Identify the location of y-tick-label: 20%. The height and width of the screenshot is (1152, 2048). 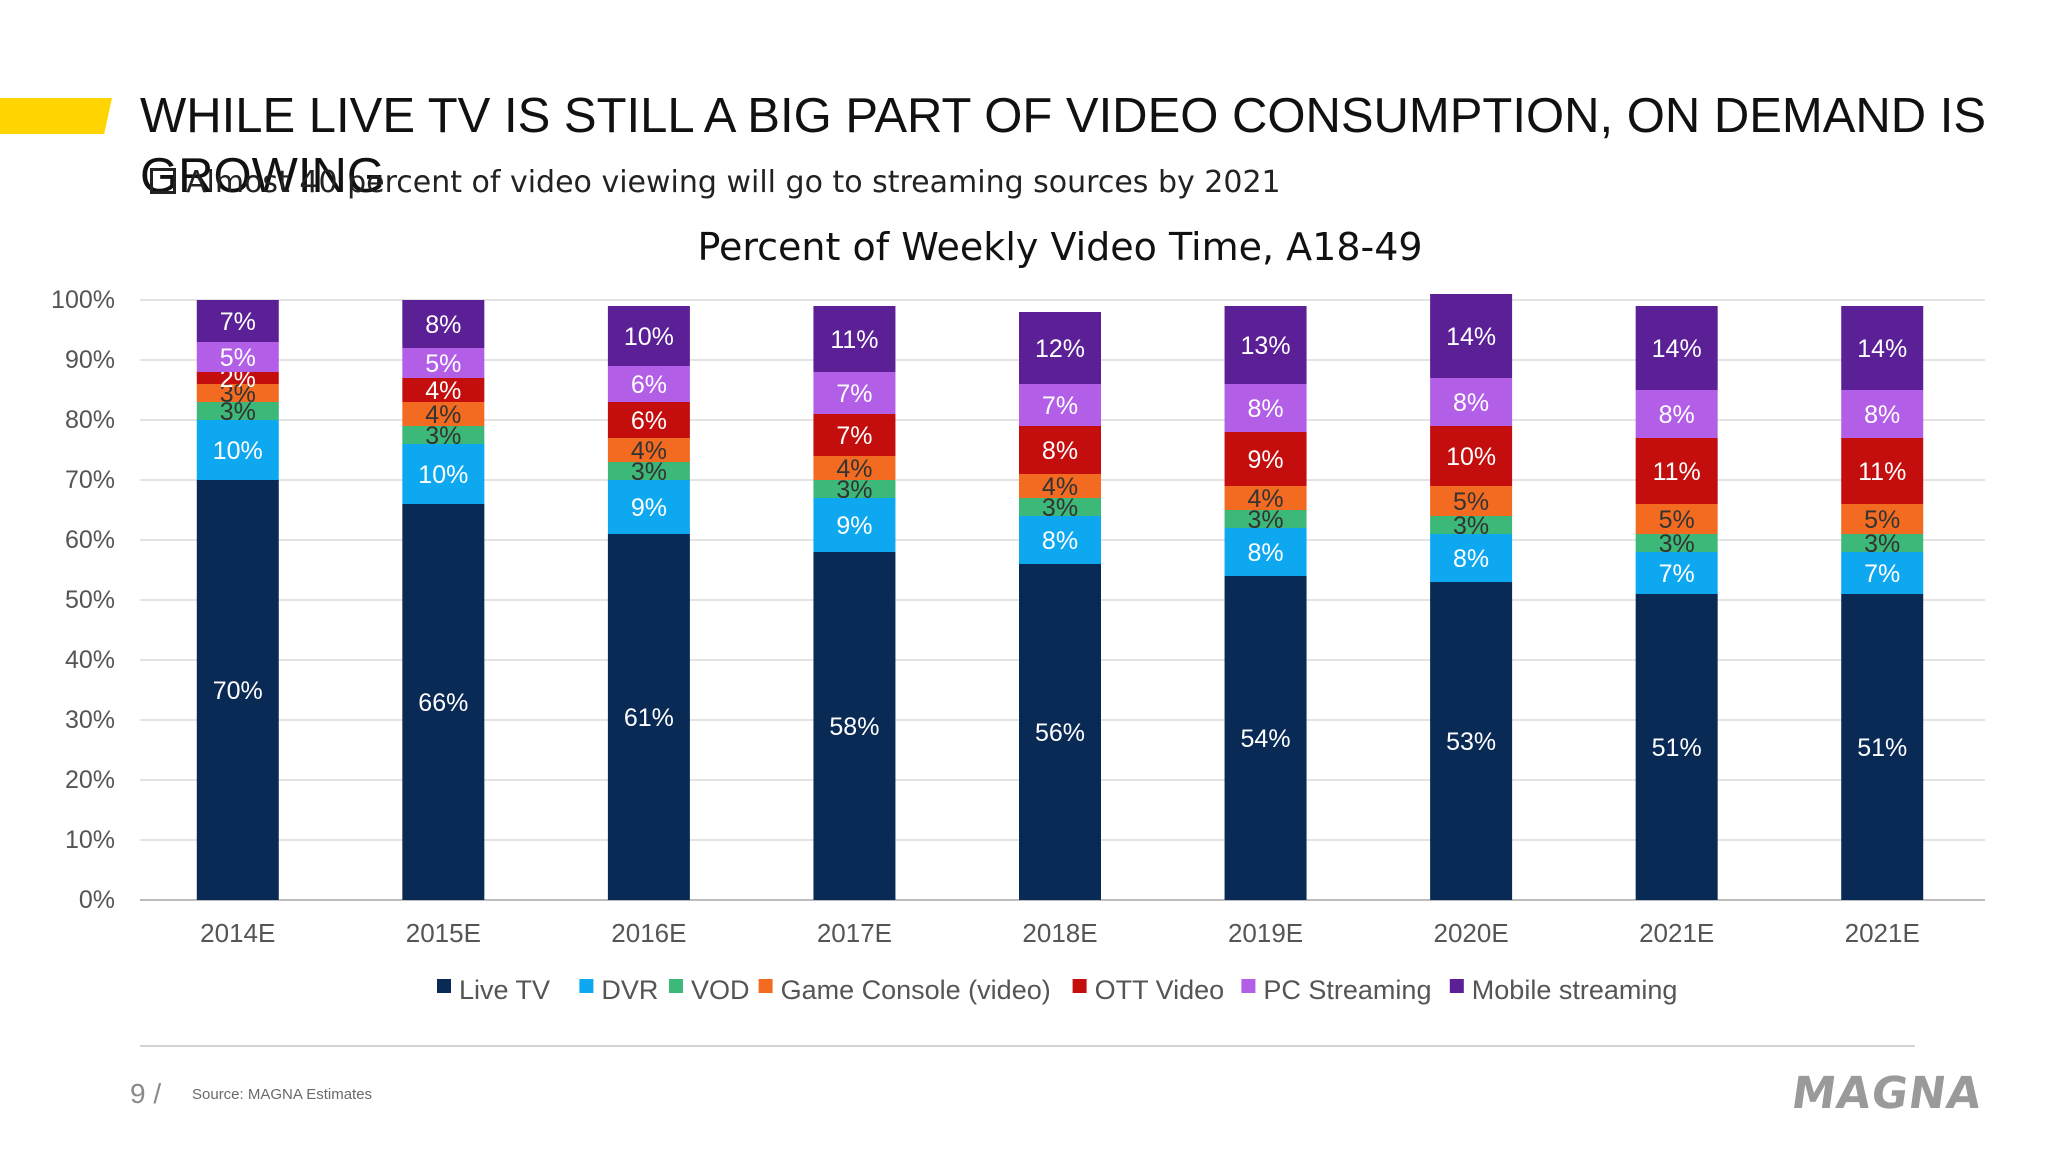
(90, 780).